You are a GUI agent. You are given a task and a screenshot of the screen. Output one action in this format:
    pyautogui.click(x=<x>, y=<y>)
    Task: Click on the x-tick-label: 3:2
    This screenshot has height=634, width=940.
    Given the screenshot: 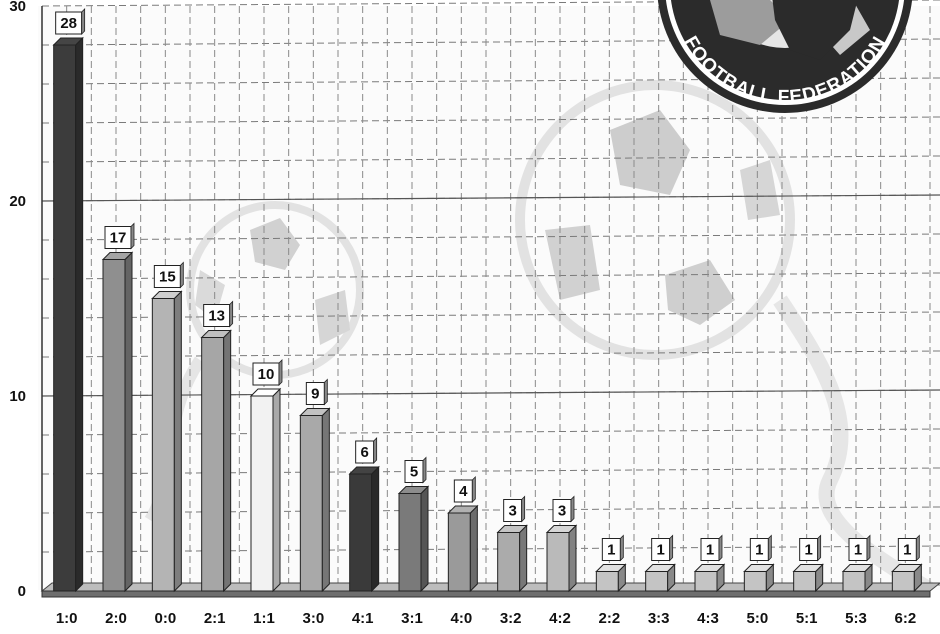 What is the action you would take?
    pyautogui.click(x=511, y=618)
    